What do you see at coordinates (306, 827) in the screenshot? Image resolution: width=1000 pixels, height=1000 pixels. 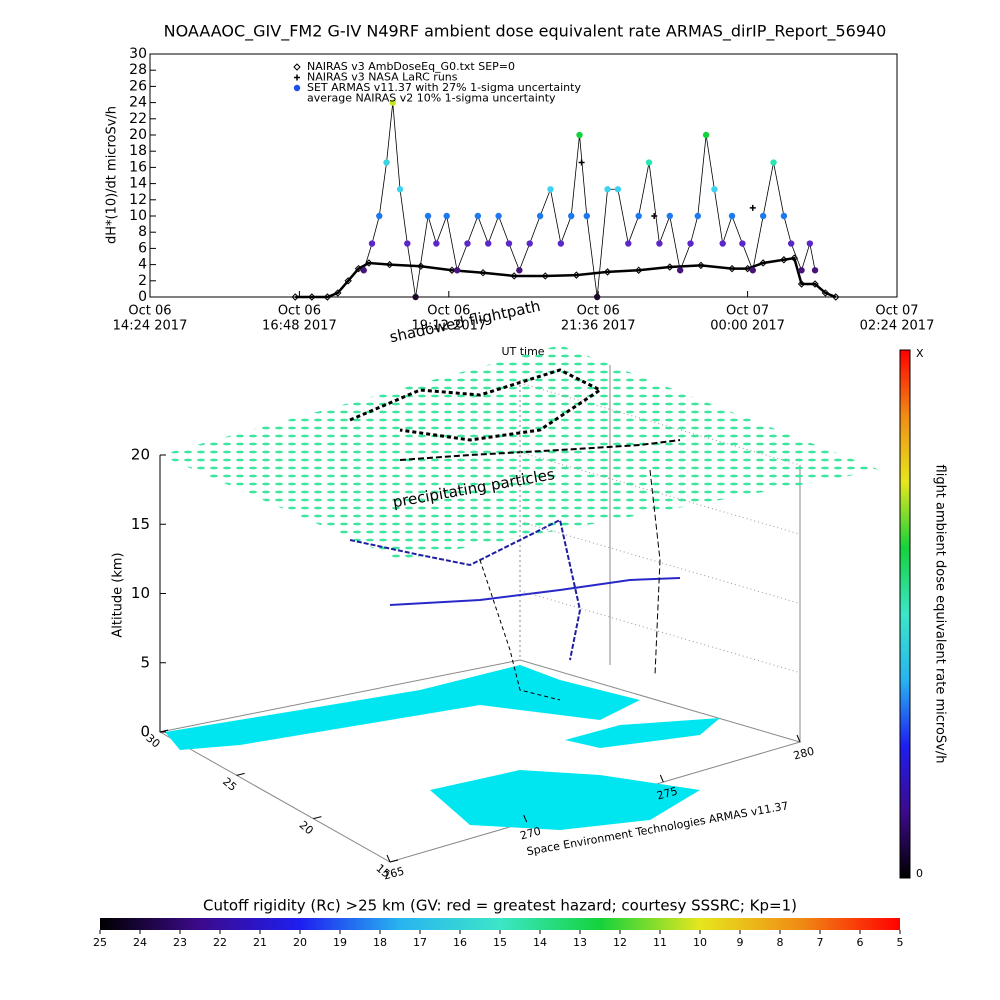 I see `lat-tick-label: 20` at bounding box center [306, 827].